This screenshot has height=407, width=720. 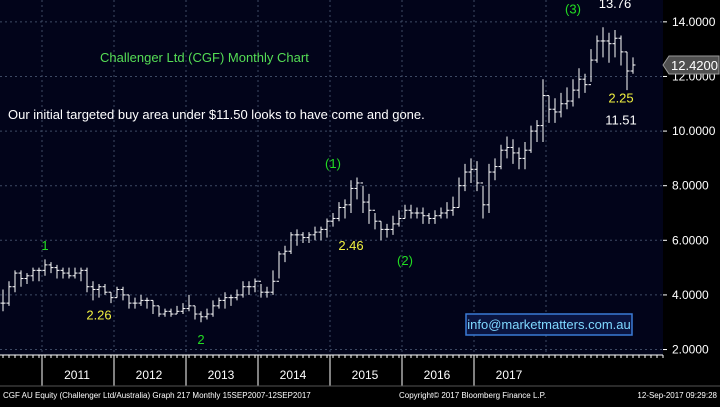 I want to click on x-tick-label: 2012, so click(x=149, y=375).